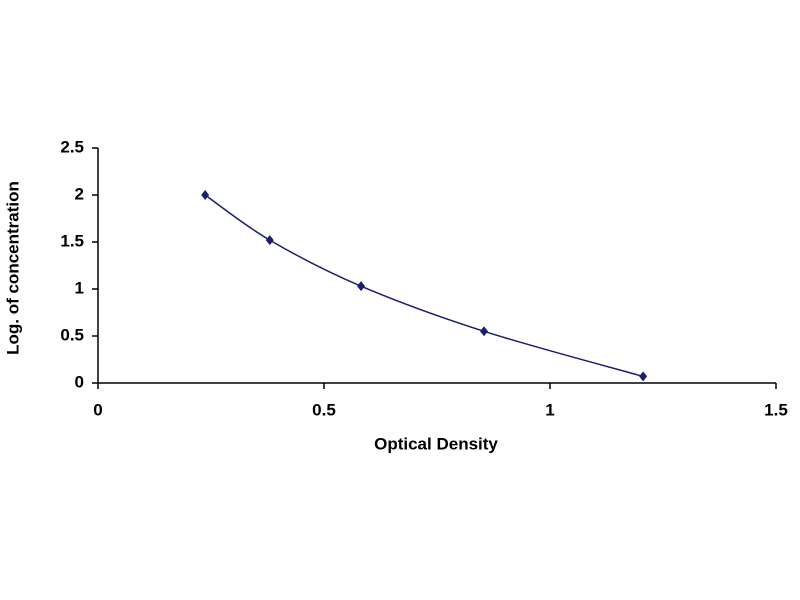  What do you see at coordinates (436, 443) in the screenshot?
I see `x-axis-label: Optical Density` at bounding box center [436, 443].